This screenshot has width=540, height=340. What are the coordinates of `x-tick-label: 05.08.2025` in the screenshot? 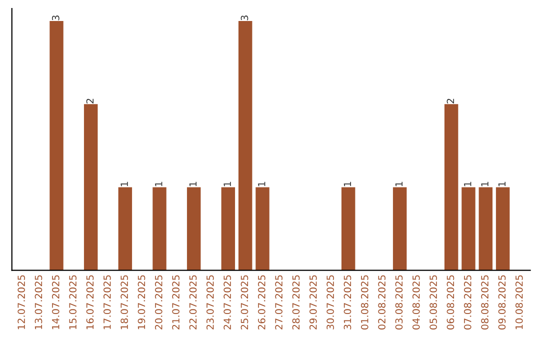 It's located at (433, 302).